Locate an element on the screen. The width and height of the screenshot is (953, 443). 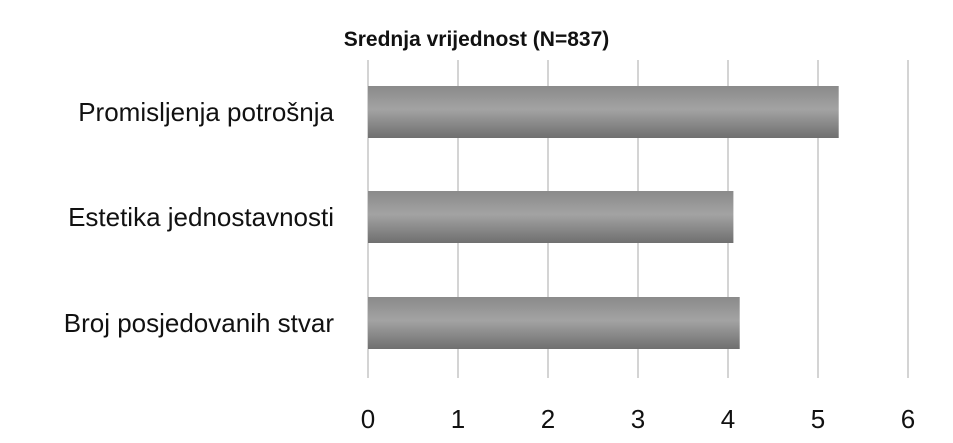
x-tick-label: 1 is located at coordinates (458, 419).